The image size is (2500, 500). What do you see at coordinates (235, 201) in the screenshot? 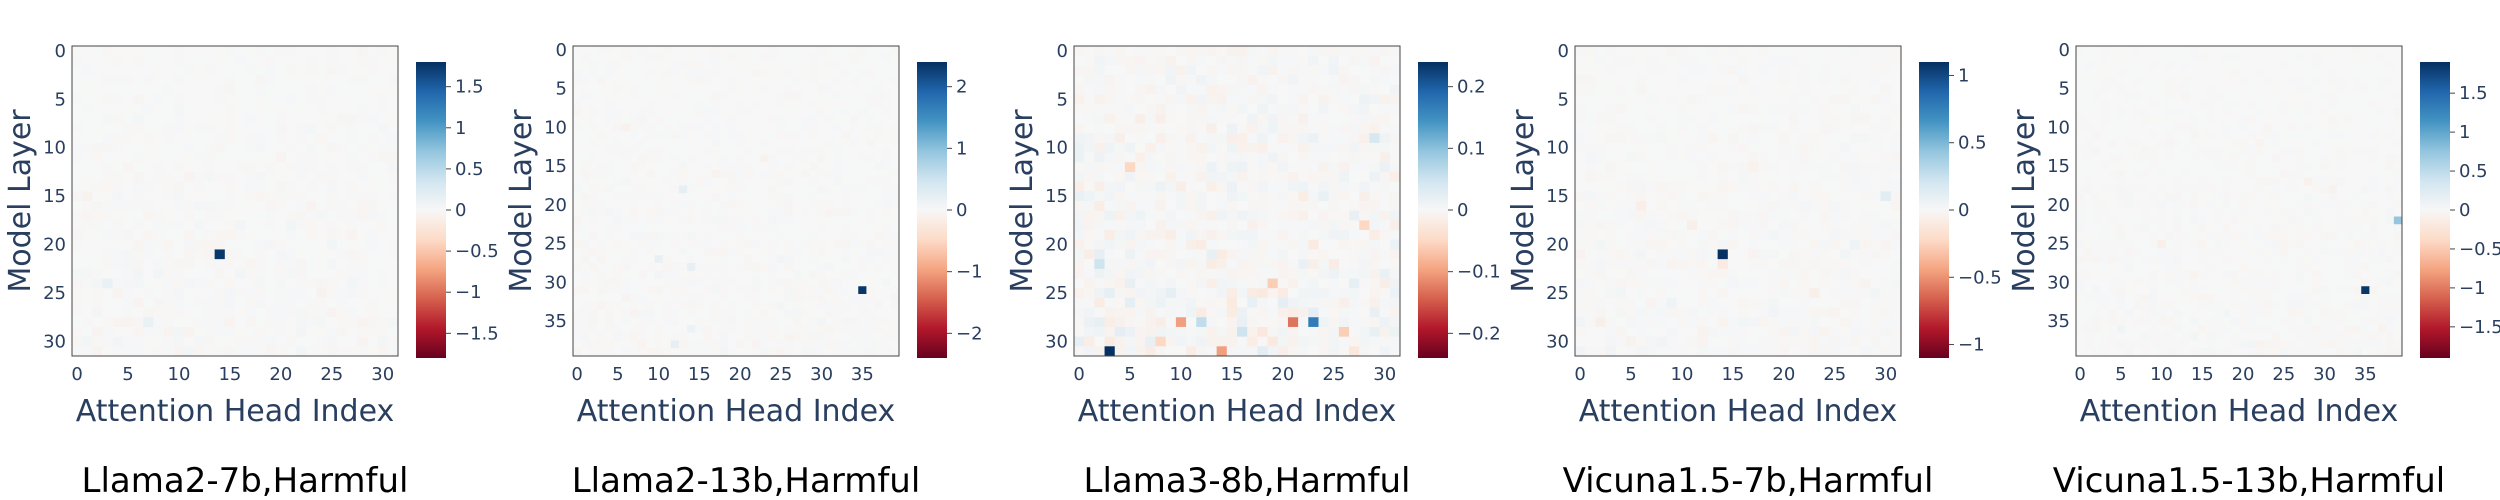
I see `plot-frame` at bounding box center [235, 201].